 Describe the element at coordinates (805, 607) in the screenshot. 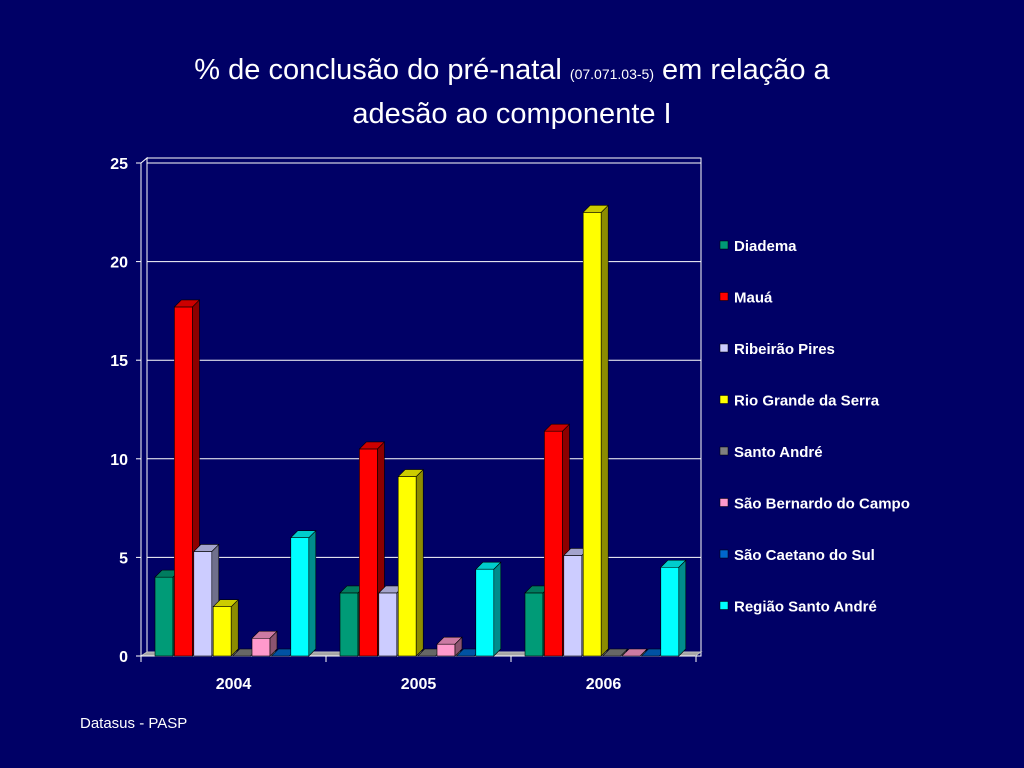

I see `legend-label: Região Santo André` at that location.